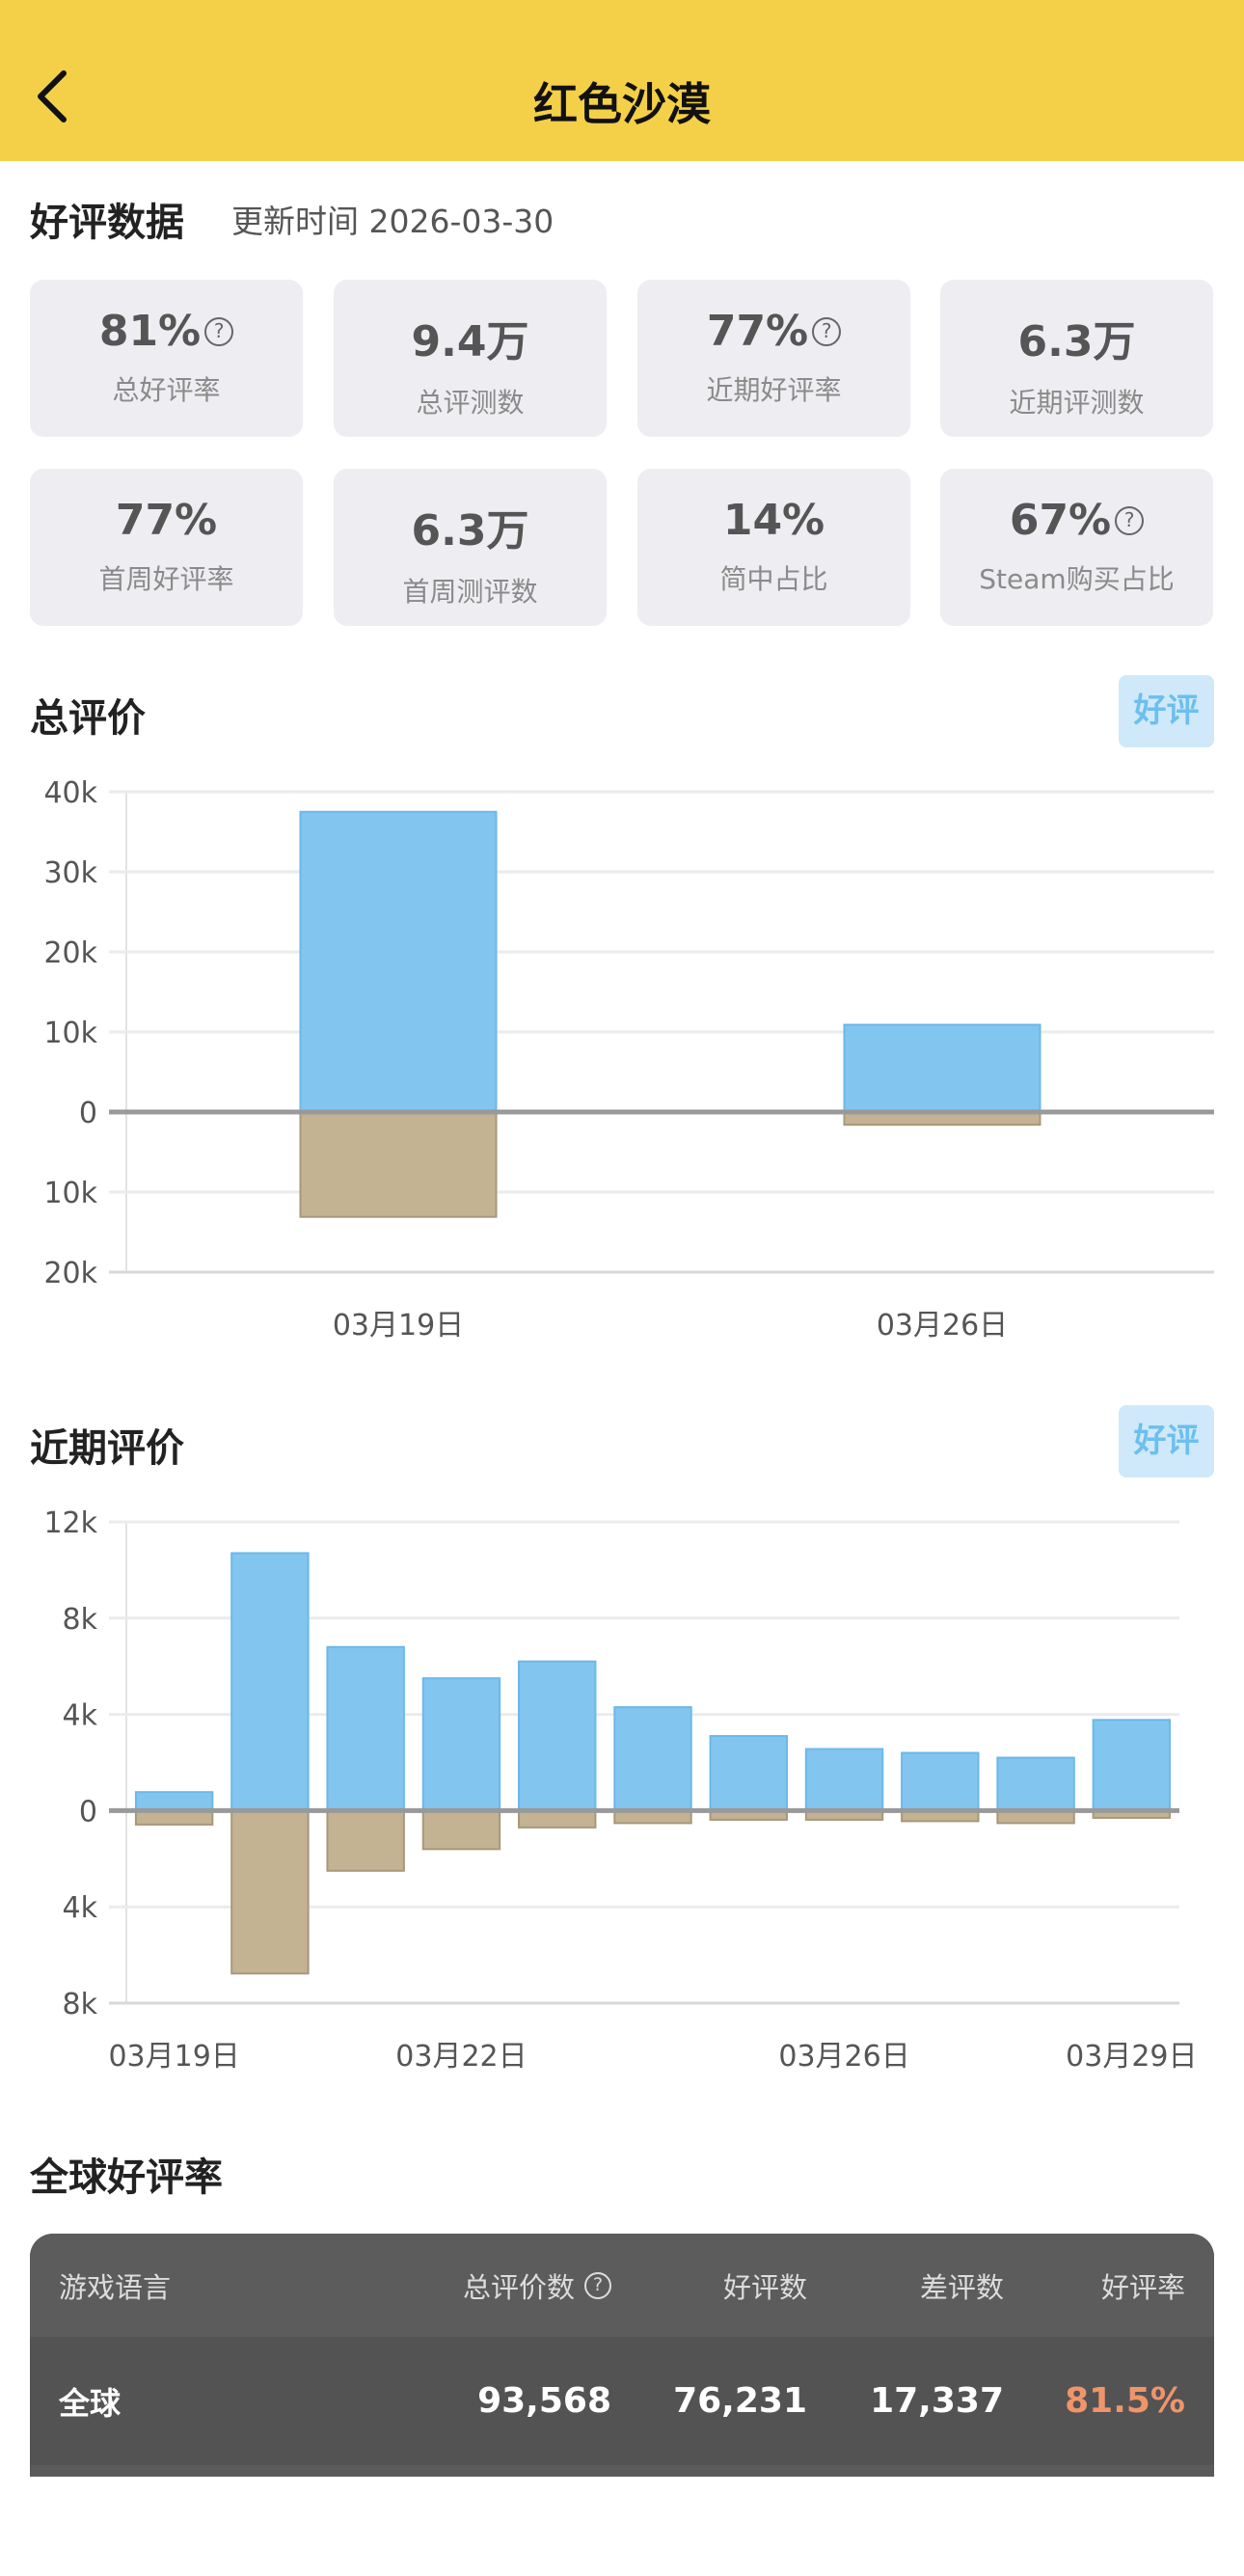 The width and height of the screenshot is (1244, 2576). I want to click on stat-card: 9.4万总评测数, so click(470, 358).